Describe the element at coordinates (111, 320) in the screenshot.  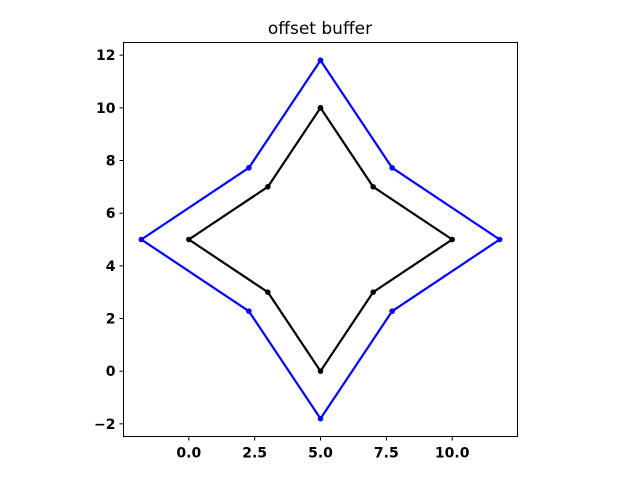
I see `y-tick-label: 2` at that location.